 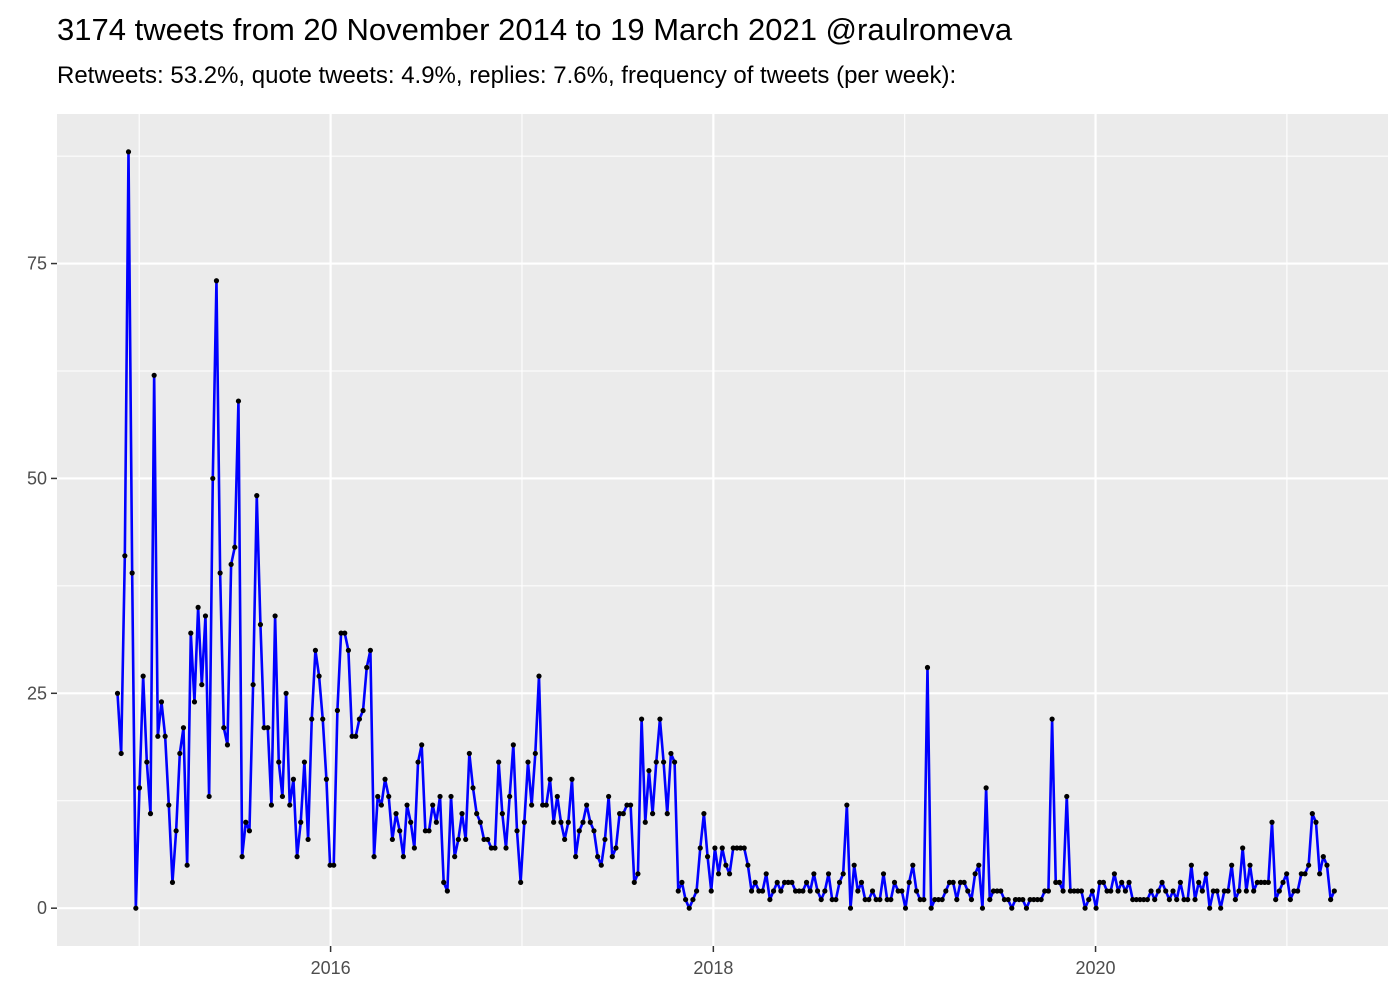 I want to click on y-tick-label: 75, so click(x=37, y=264).